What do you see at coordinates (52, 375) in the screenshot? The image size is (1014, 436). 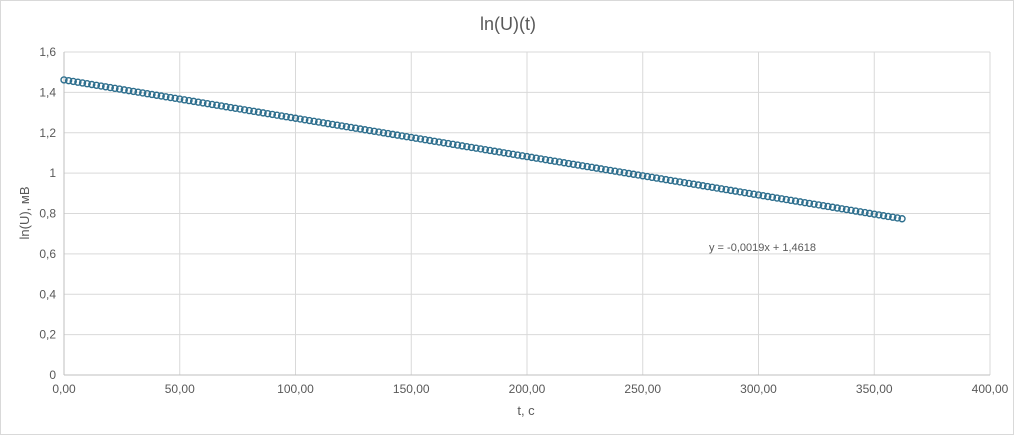 I see `y-tick-label: 0` at bounding box center [52, 375].